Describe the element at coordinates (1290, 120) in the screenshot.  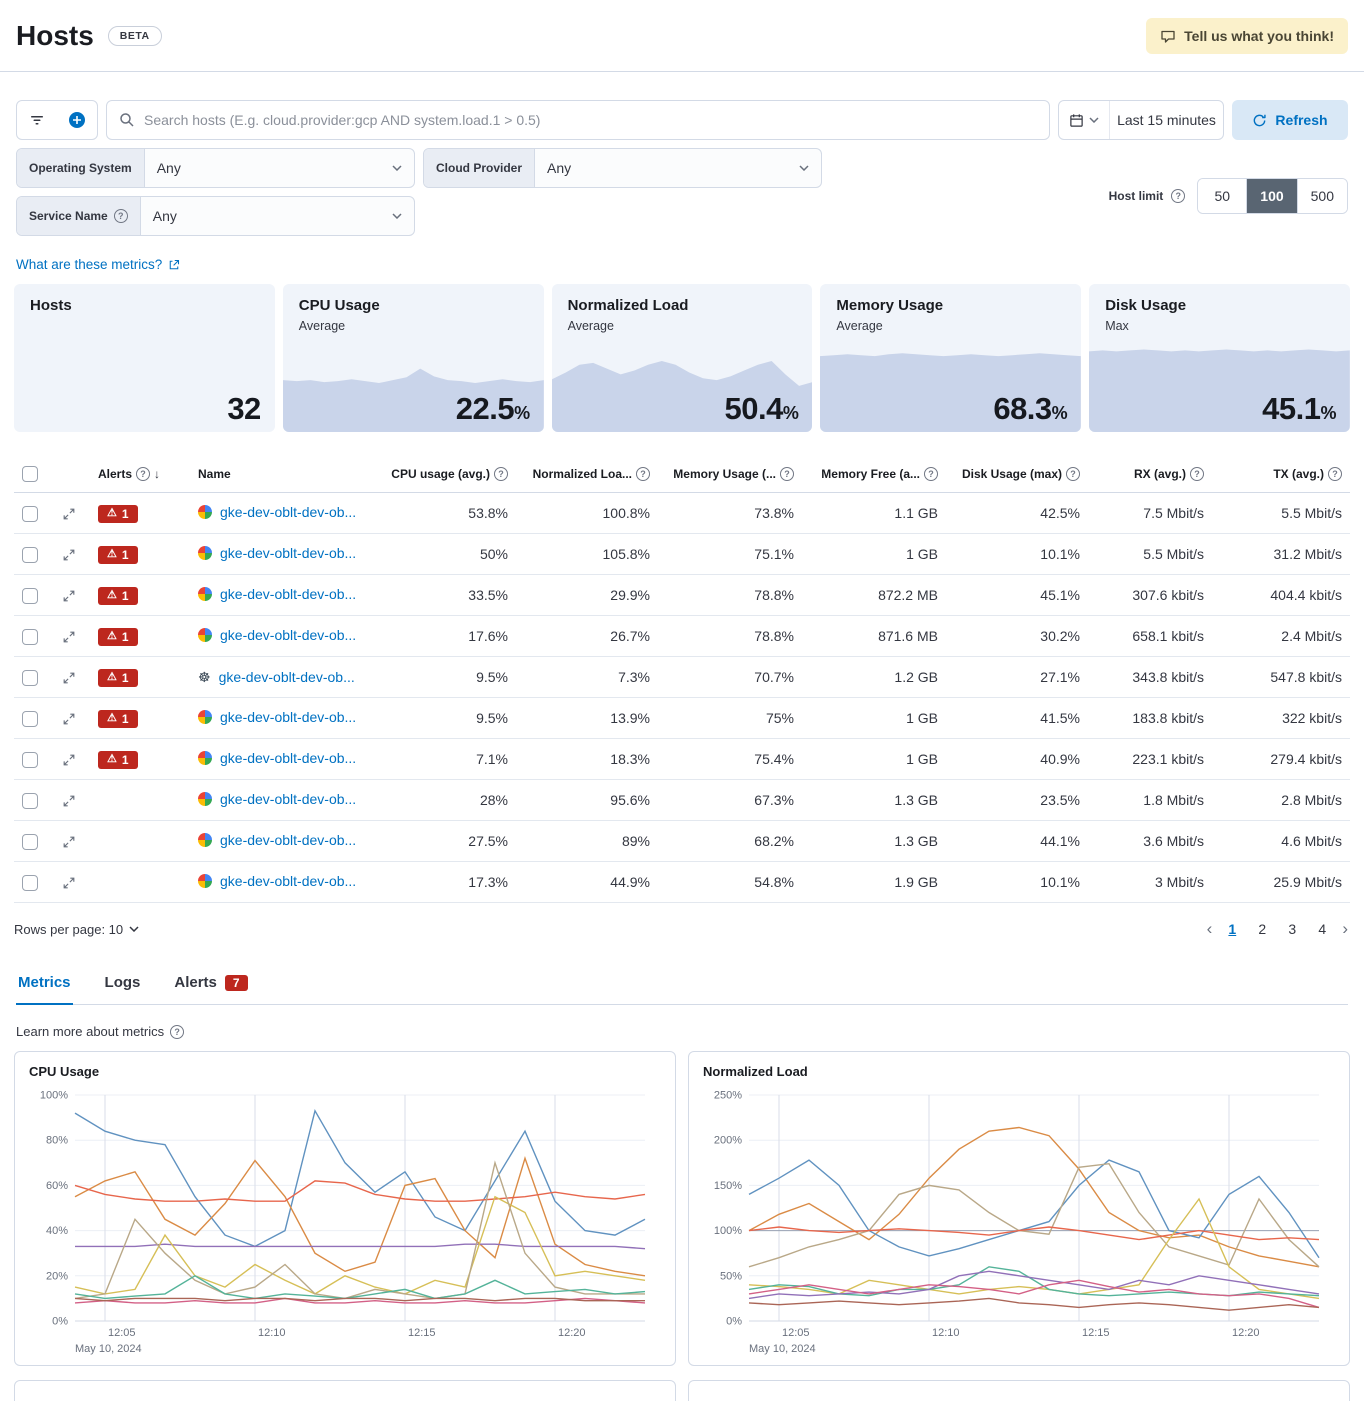
I see `refresh-button: Refresh` at that location.